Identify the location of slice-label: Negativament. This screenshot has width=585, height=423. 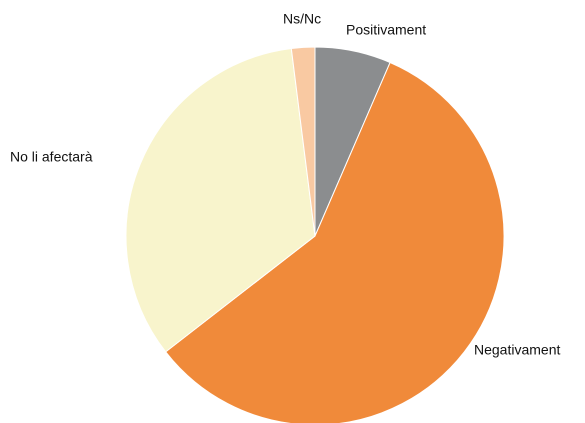
(517, 350).